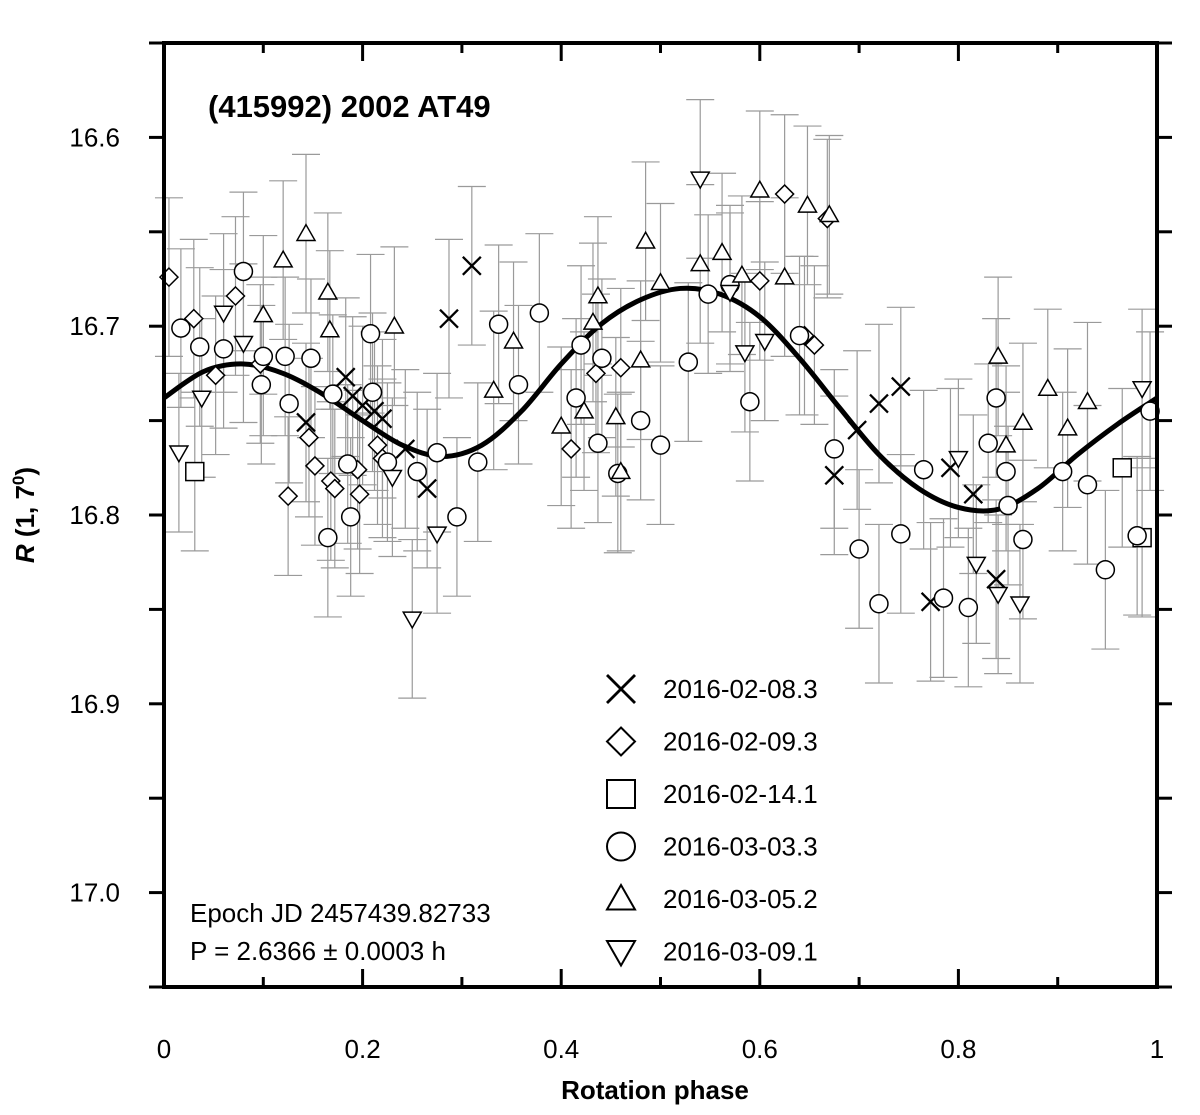 This screenshot has width=1200, height=1115. What do you see at coordinates (94, 326) in the screenshot?
I see `y-tick-label: 16.7` at bounding box center [94, 326].